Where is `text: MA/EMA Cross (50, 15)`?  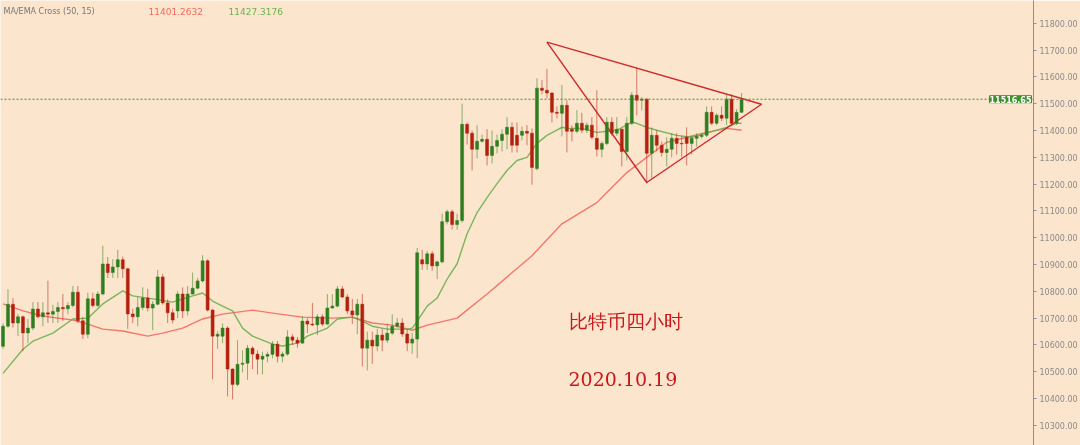
text: MA/EMA Cross (50, 15) is located at coordinates (49, 11).